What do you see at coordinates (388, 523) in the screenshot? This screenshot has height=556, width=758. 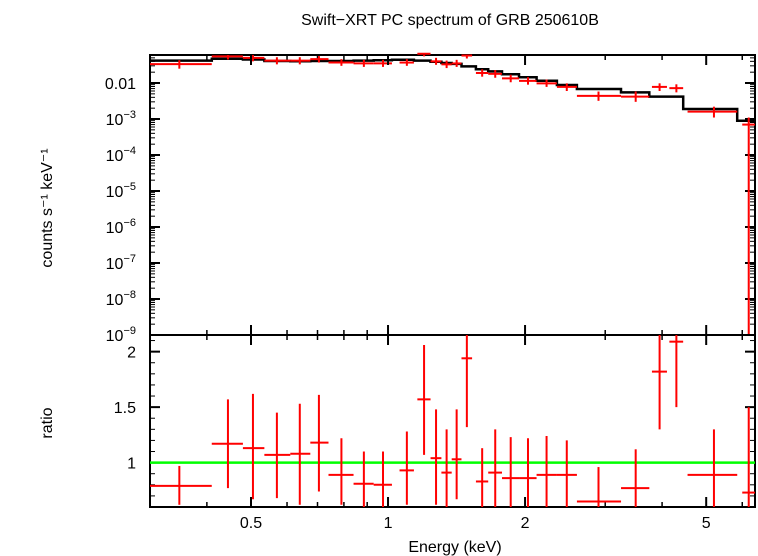 I see `x-tick-label: 1` at bounding box center [388, 523].